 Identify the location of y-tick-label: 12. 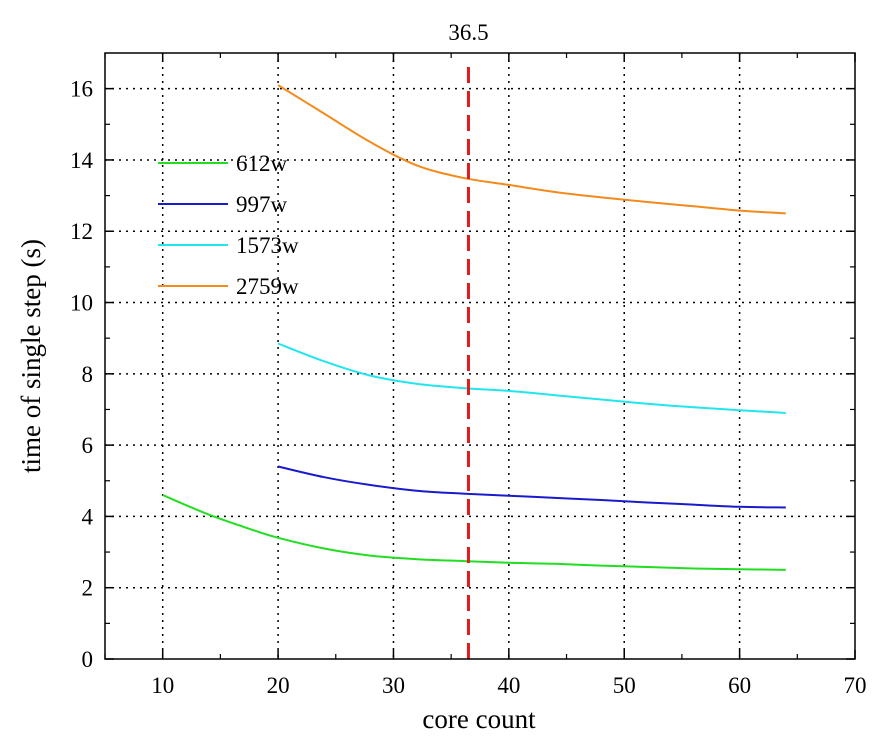
(81, 231).